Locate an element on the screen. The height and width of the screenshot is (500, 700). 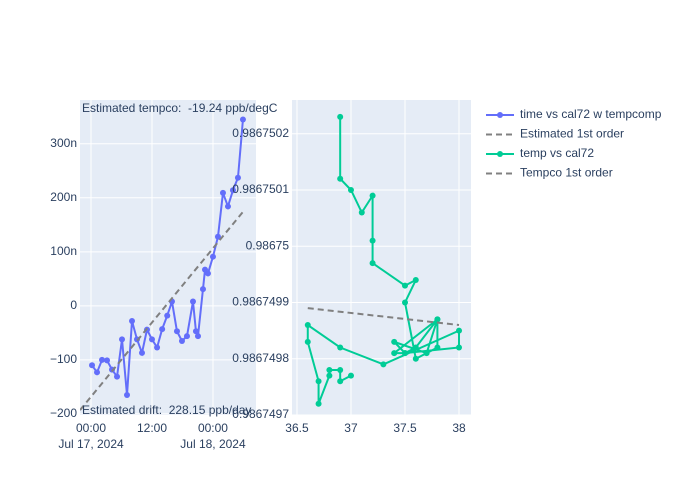
x-tick-sublabel: Jul 17, 2024 is located at coordinates (91, 444).